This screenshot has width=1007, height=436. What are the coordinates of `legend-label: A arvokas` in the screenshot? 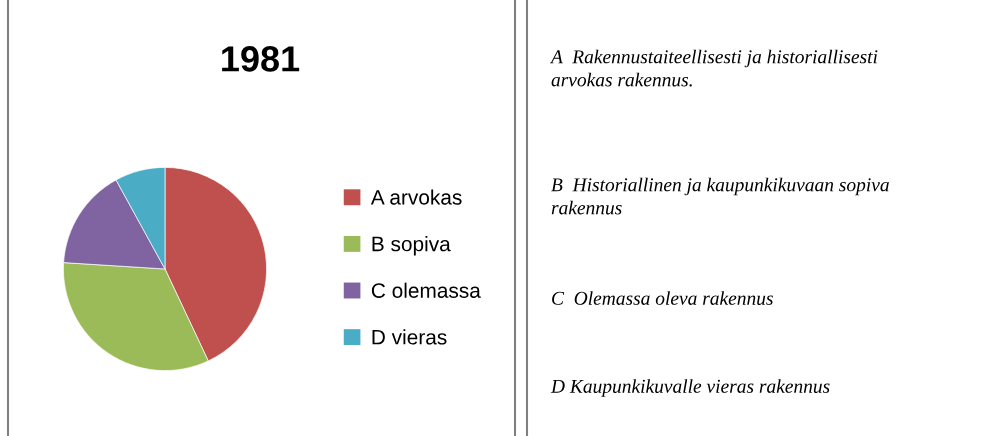 It's located at (416, 197).